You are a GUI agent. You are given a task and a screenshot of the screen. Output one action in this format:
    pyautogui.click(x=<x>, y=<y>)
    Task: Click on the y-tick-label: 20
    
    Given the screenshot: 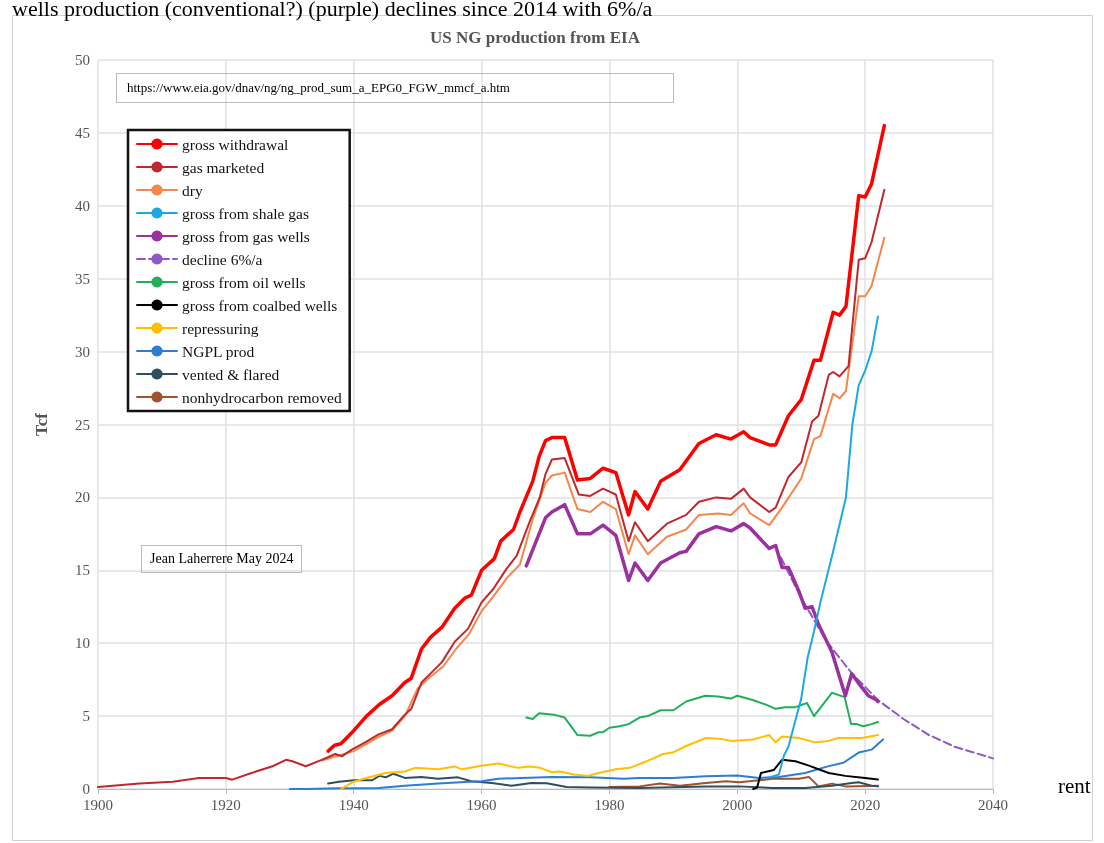 What is the action you would take?
    pyautogui.click(x=82, y=497)
    